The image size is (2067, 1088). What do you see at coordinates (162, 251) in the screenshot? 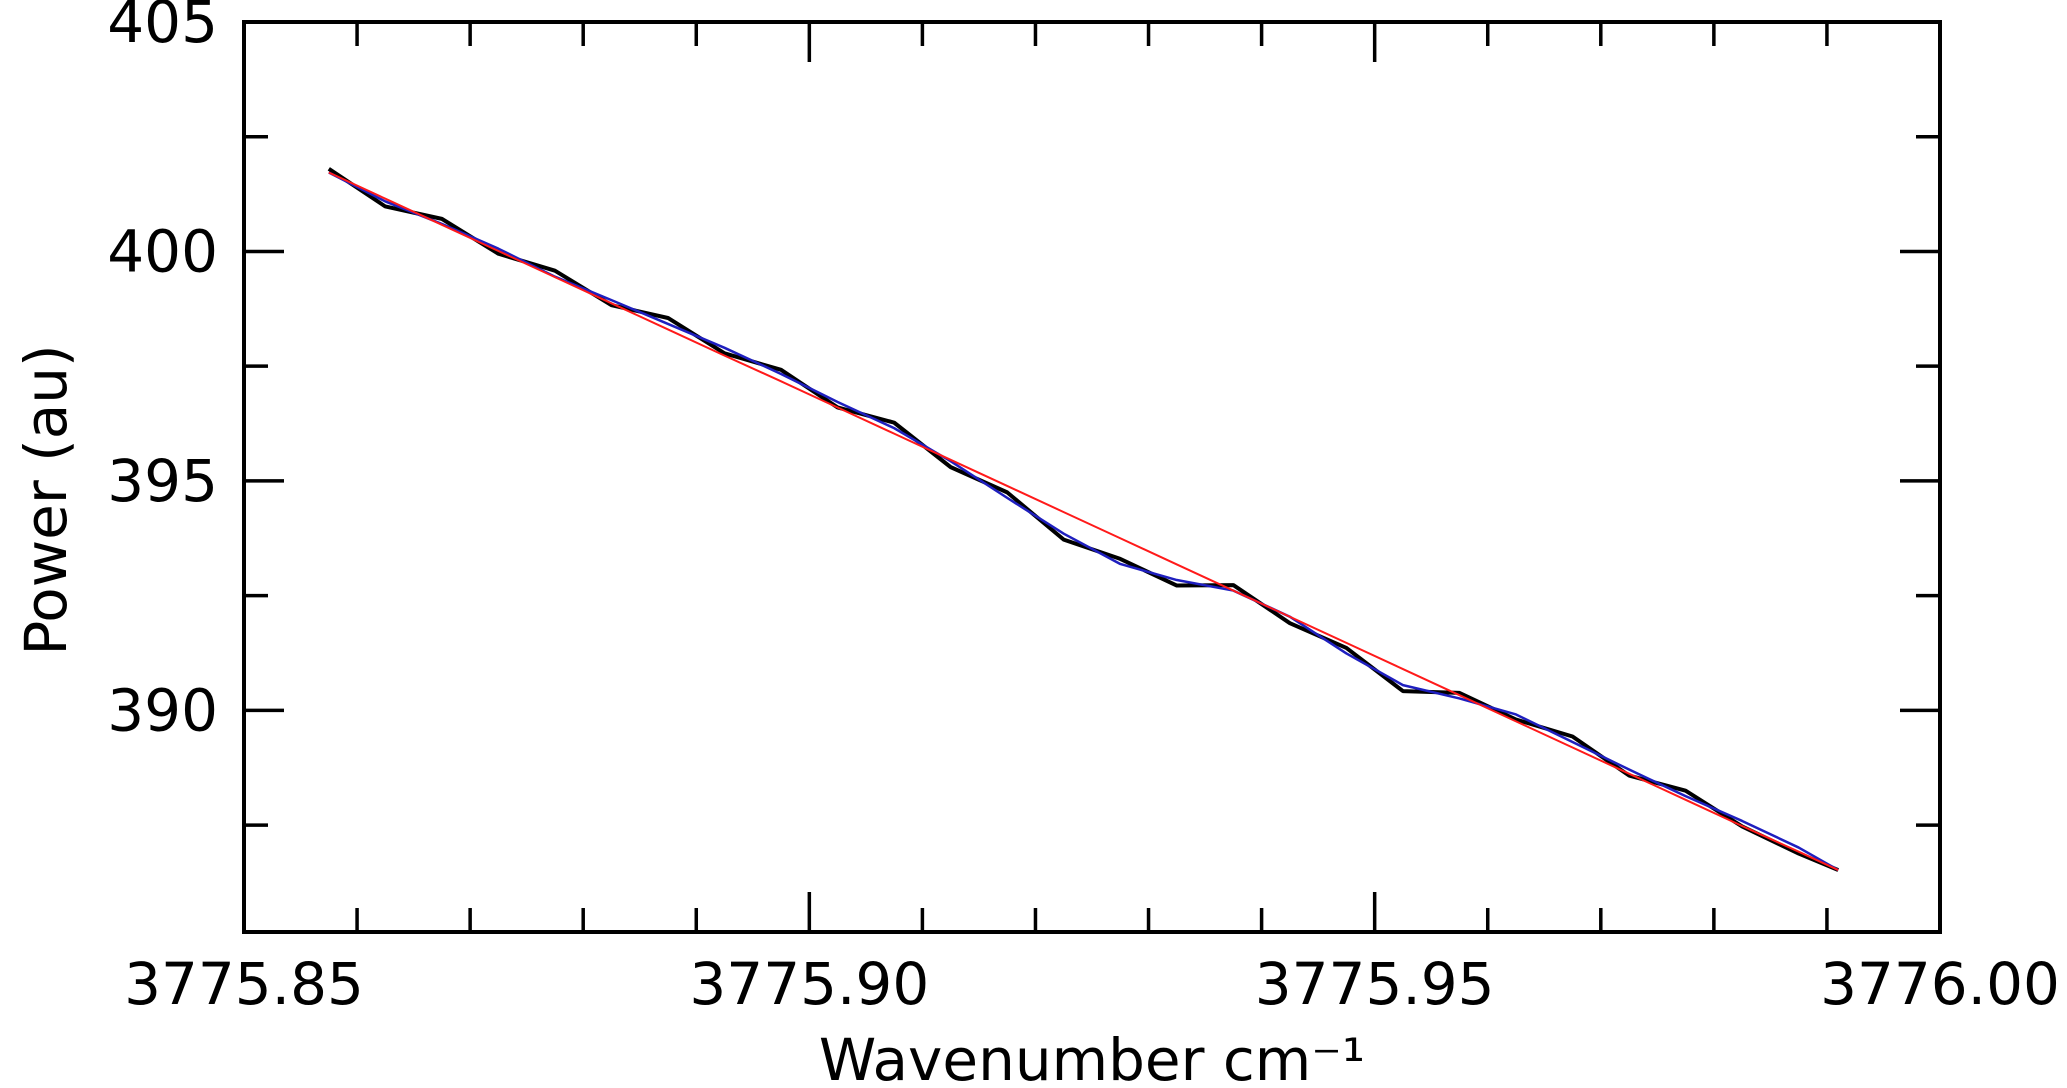
I see `y-tick-label: 400` at bounding box center [162, 251].